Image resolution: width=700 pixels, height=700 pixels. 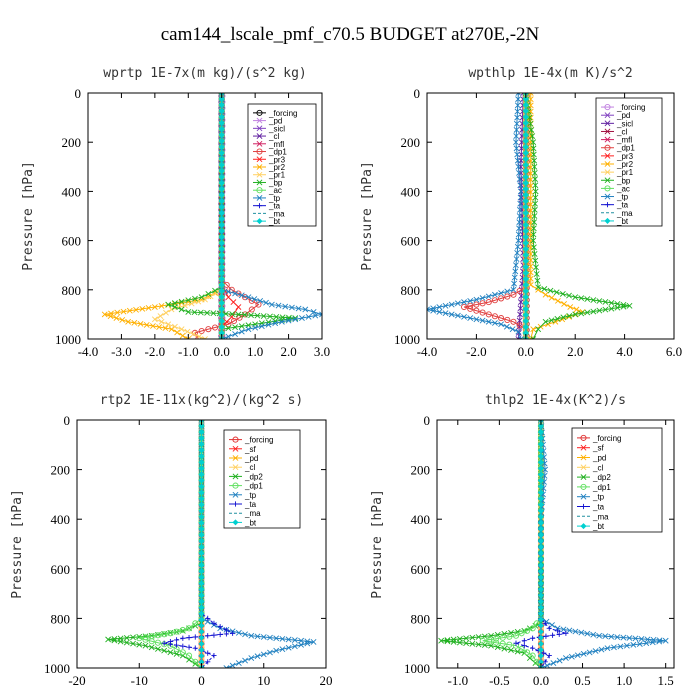 I want to click on legend-label: _cl, so click(x=597, y=467).